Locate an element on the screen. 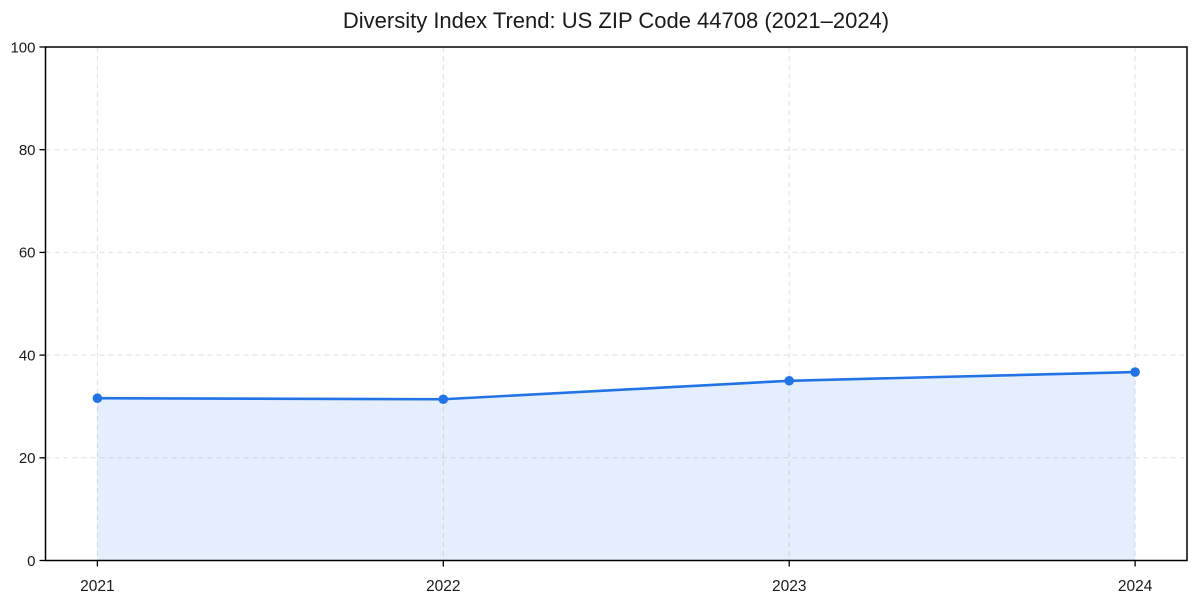 This screenshot has width=1200, height=600. y-tick-label: 20 is located at coordinates (27, 458).